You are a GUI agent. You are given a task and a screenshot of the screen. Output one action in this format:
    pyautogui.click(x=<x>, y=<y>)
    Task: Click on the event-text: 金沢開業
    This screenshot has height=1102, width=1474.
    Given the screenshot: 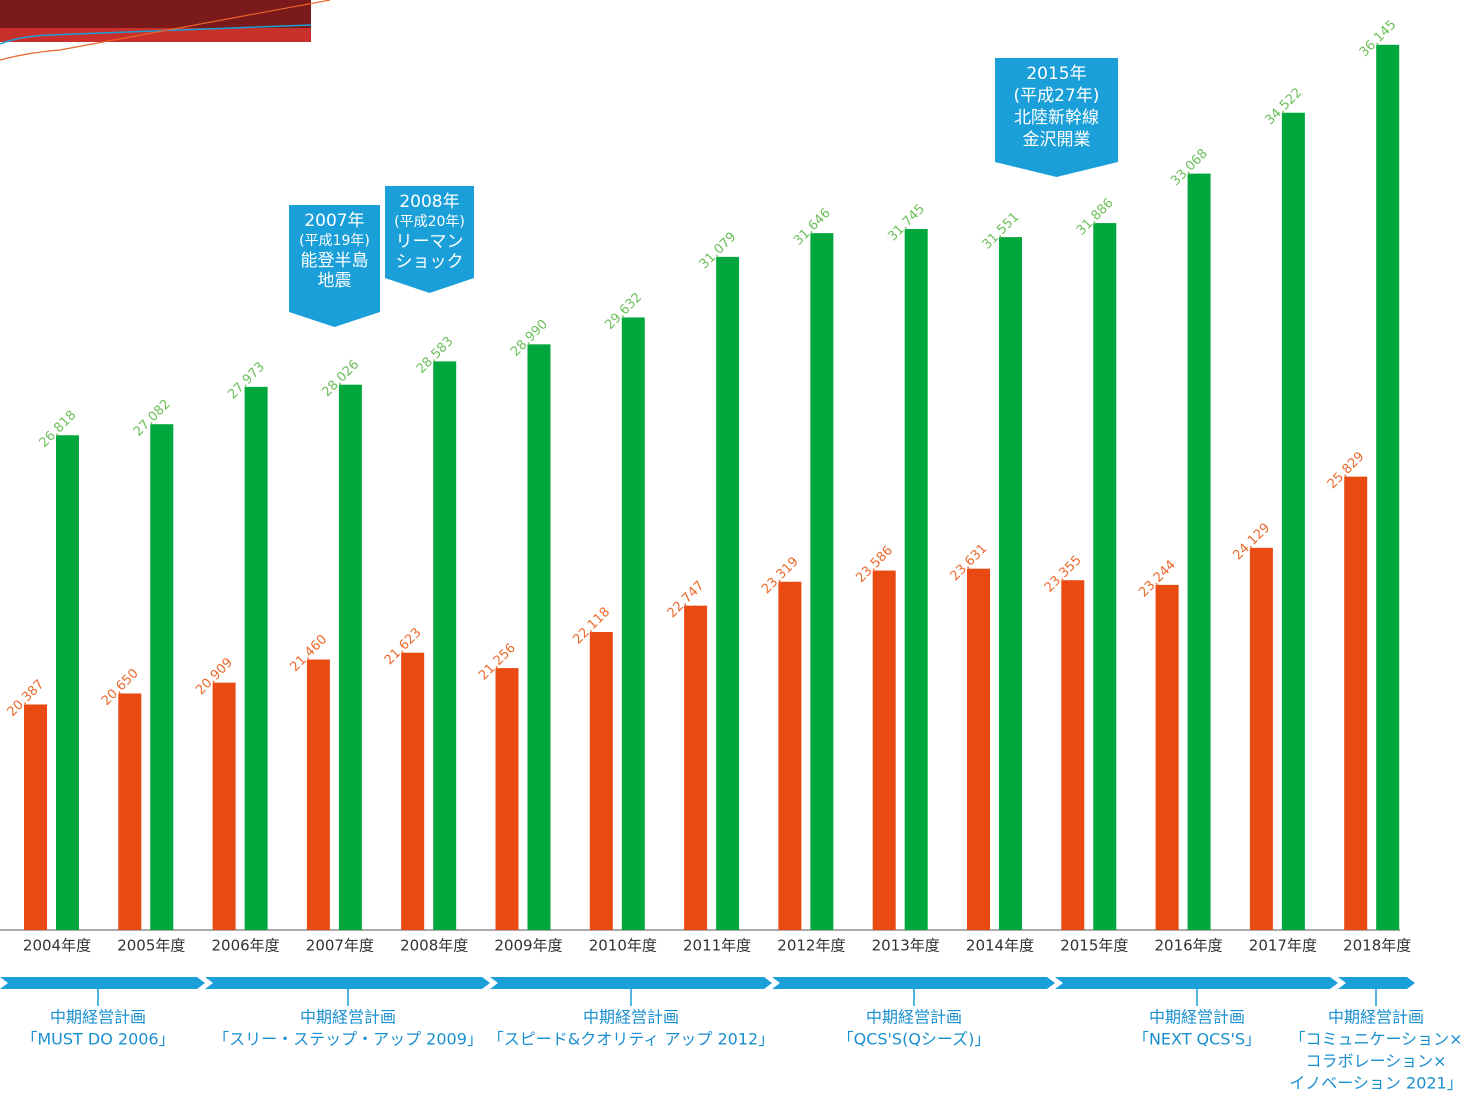 What is the action you would take?
    pyautogui.click(x=1057, y=140)
    